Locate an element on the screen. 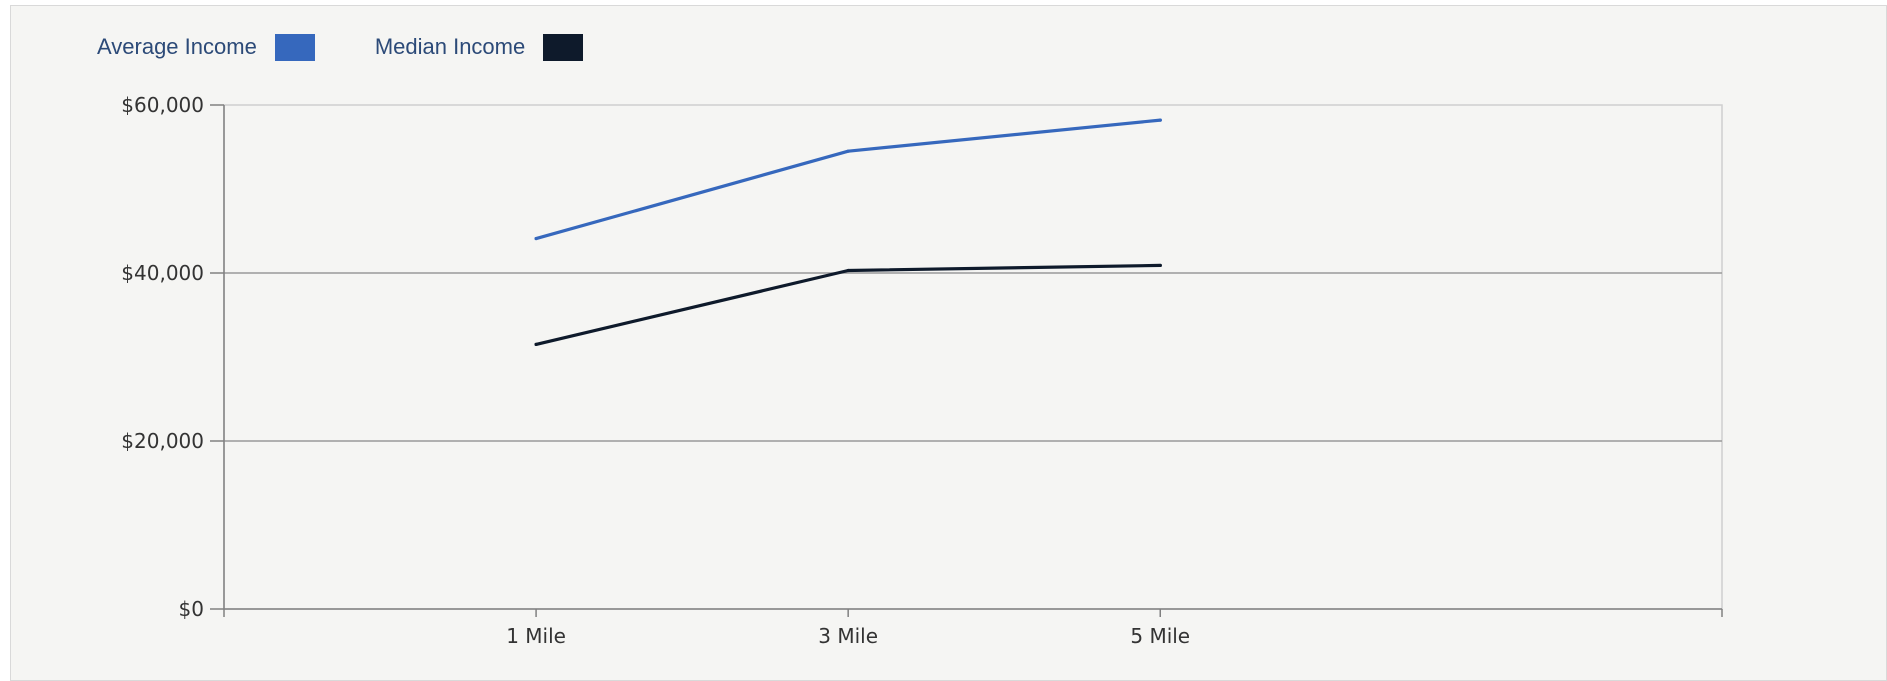 This screenshot has width=1887, height=681. legend-label-median-income: Median Income is located at coordinates (450, 46).